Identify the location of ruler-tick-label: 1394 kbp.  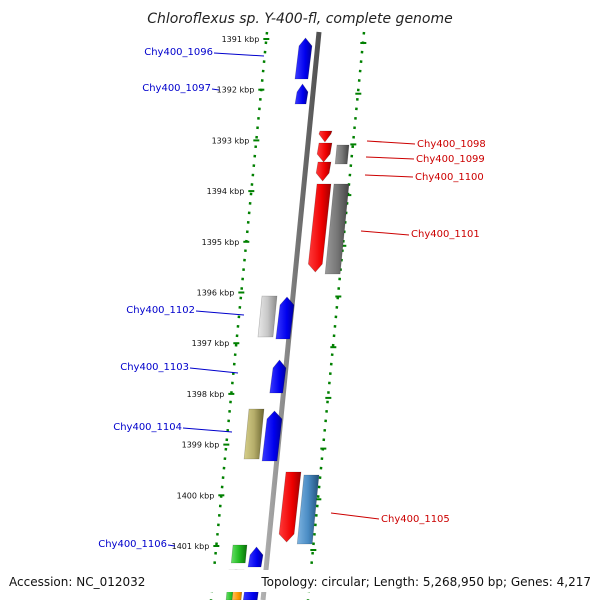
(226, 191).